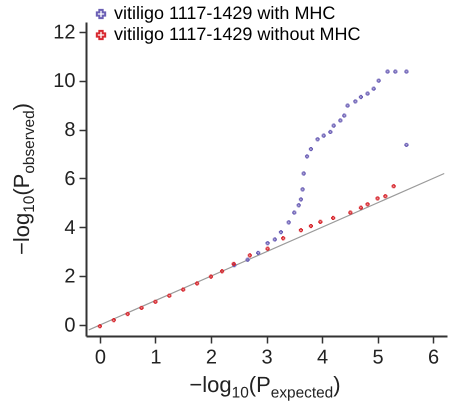  I want to click on x-tick-label: 6, so click(434, 357).